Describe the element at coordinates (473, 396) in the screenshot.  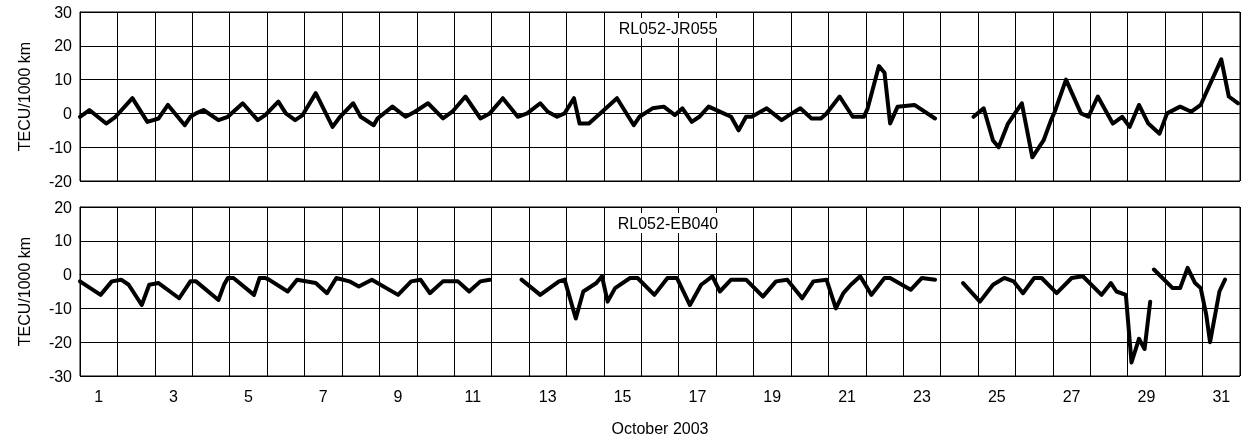
I see `x-tick-label: 11` at that location.